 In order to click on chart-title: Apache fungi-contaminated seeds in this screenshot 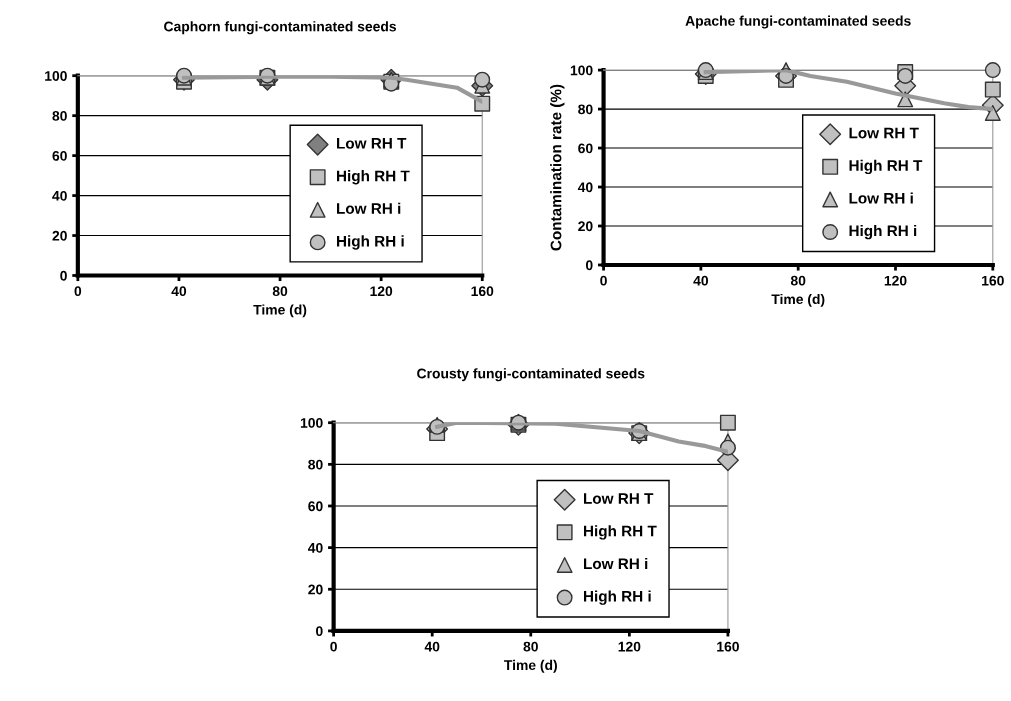, I will do `click(798, 22)`.